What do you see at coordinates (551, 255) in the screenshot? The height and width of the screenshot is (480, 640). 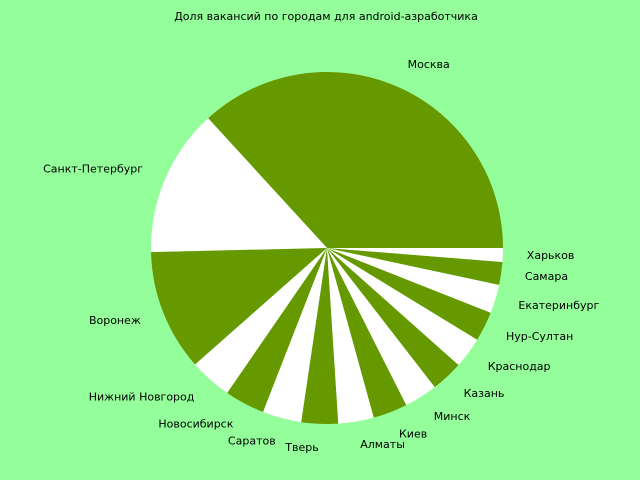 I see `slice-label: Харьков` at bounding box center [551, 255].